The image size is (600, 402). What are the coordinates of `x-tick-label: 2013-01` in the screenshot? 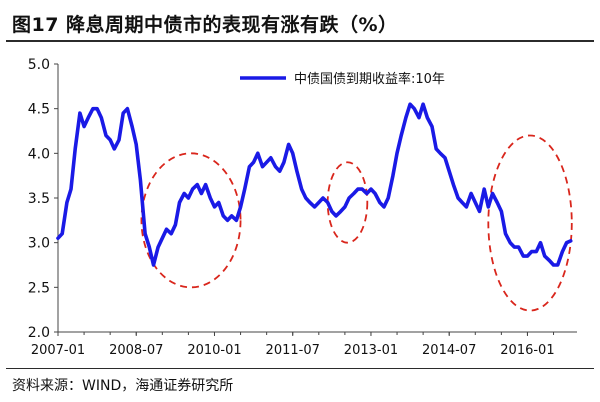 It's located at (371, 350).